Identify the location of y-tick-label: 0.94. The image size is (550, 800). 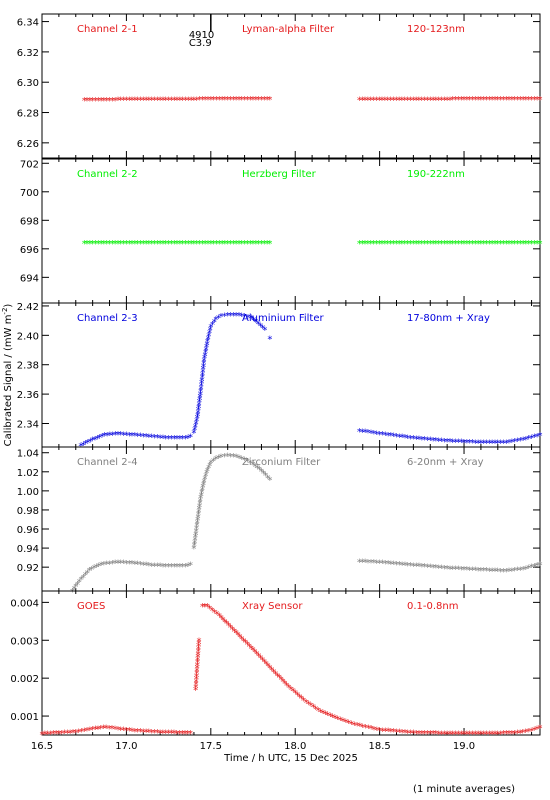
(28, 549).